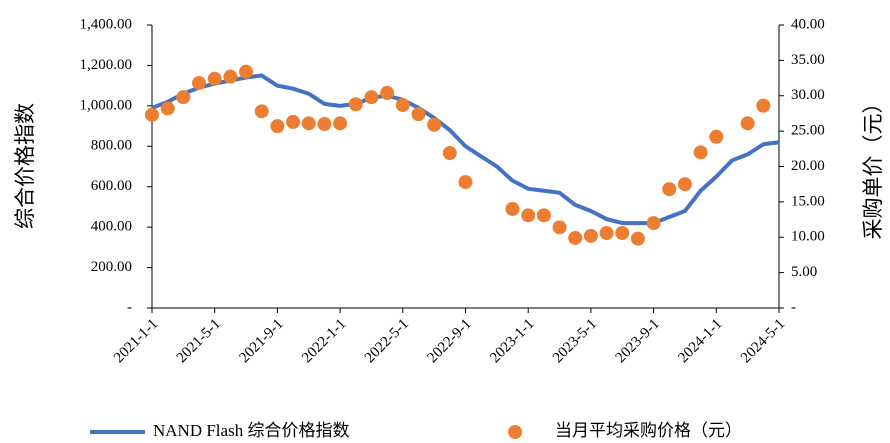 This screenshot has width=890, height=443. Describe the element at coordinates (111, 267) in the screenshot. I see `y-tick-label: 200.00` at that location.